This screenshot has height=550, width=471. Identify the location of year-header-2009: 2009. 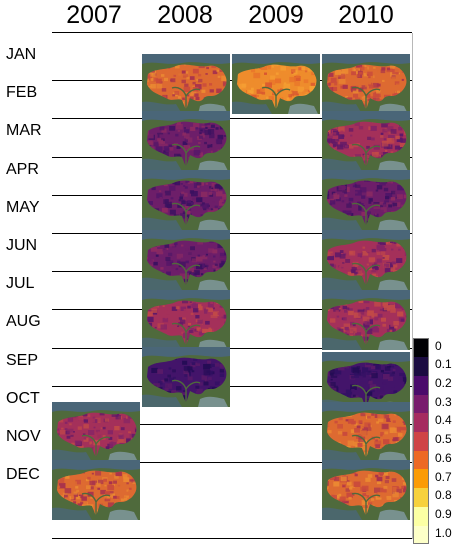
(276, 15).